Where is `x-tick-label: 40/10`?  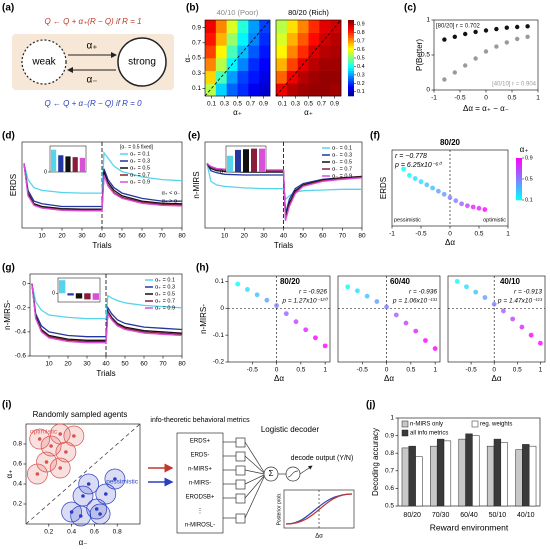
x-tick-label: 40/10 is located at coordinates (526, 515).